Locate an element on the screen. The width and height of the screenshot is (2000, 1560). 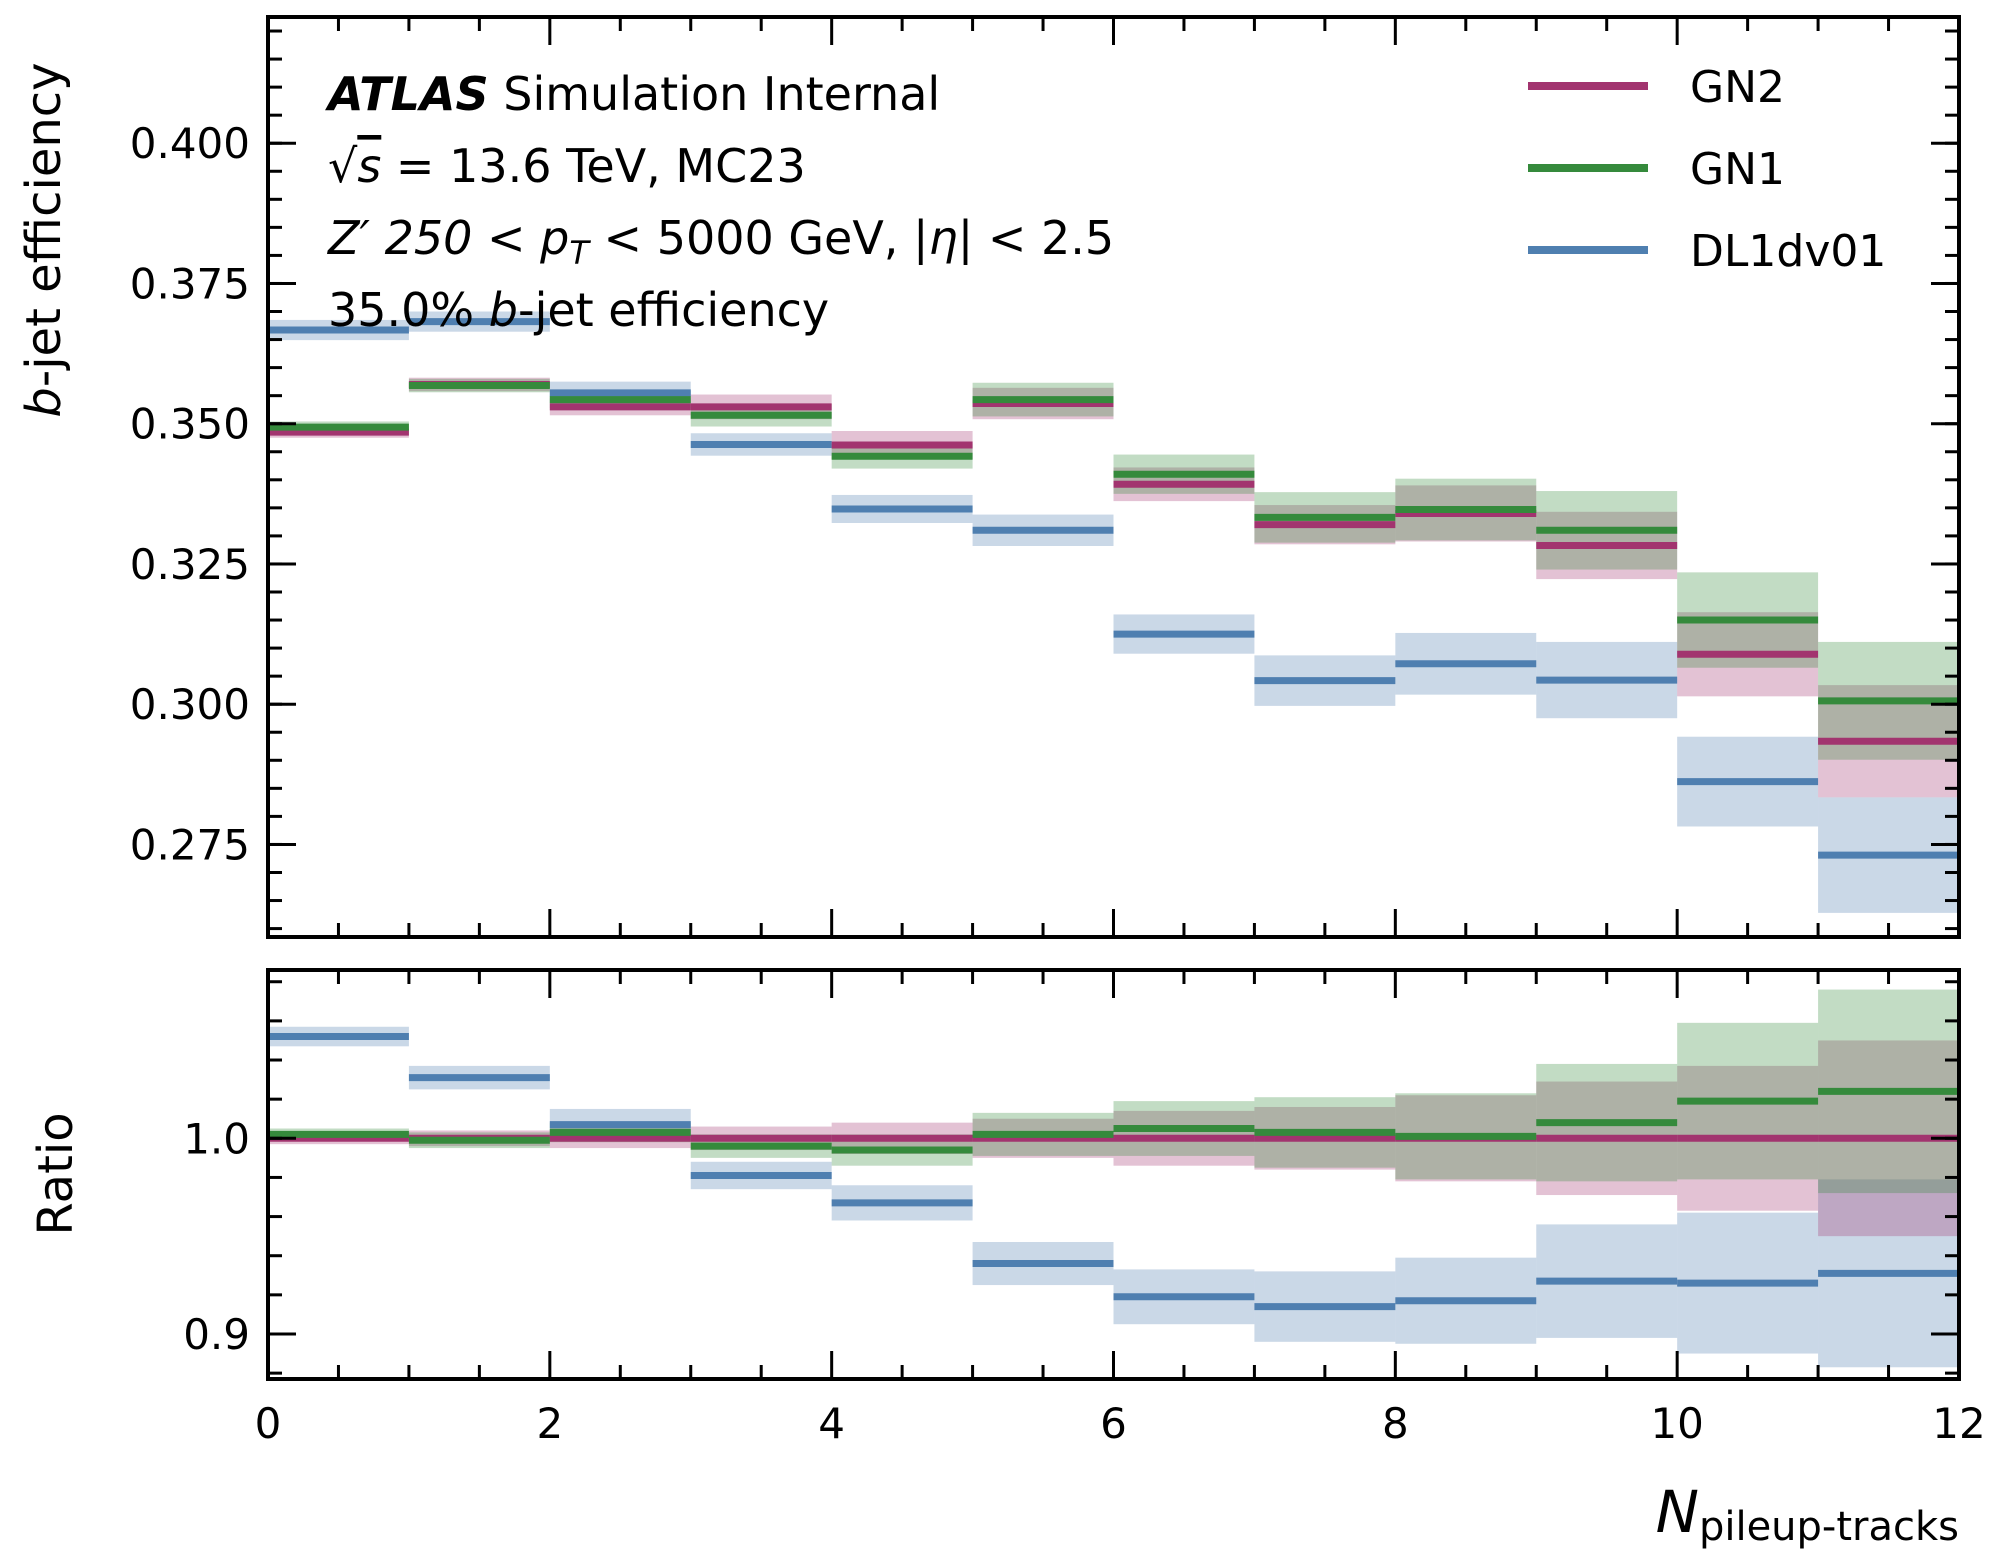
top-ytick-label: 0.275 is located at coordinates (190, 844).